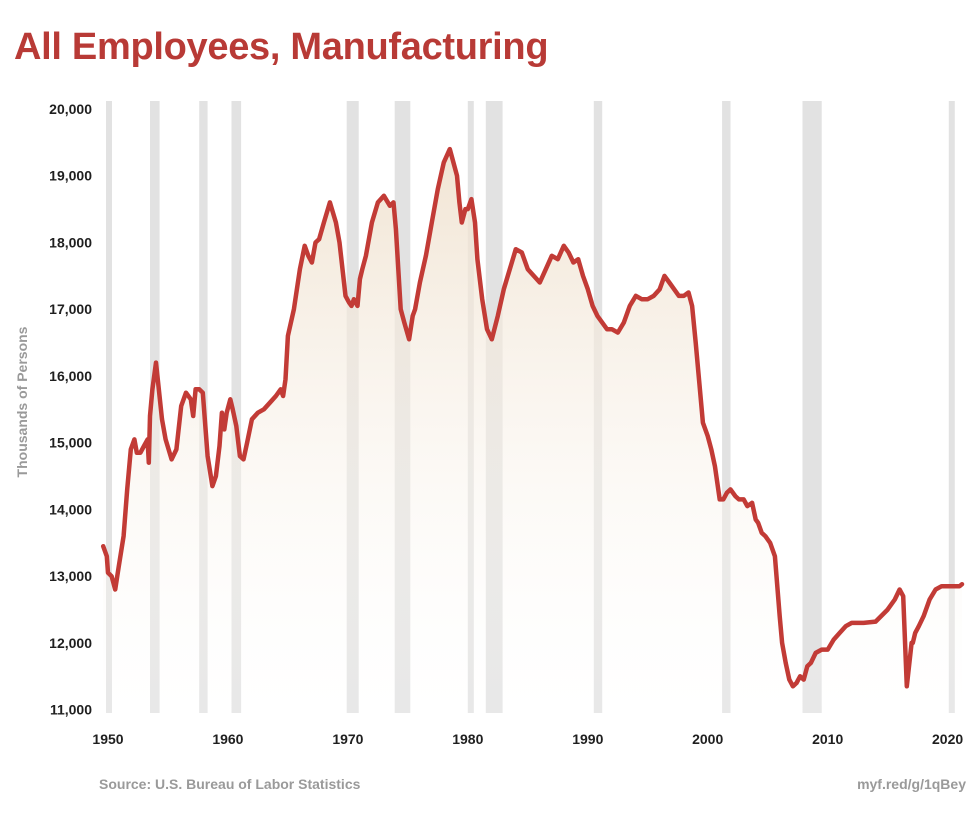  Describe the element at coordinates (70, 309) in the screenshot. I see `y-tick-label: 17,000` at that location.